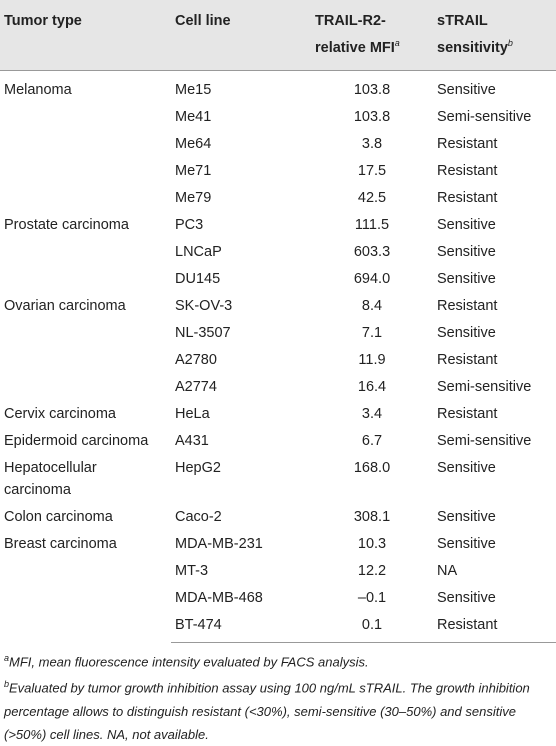 The height and width of the screenshot is (746, 556). Describe the element at coordinates (85, 35) in the screenshot. I see `column-header: Tumor type` at that location.